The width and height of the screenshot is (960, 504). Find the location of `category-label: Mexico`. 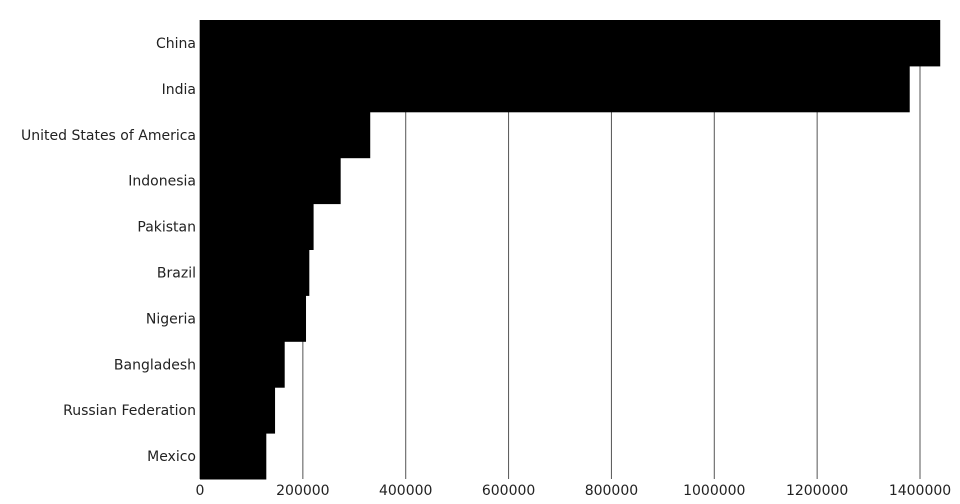

category-label: Mexico is located at coordinates (171, 457).